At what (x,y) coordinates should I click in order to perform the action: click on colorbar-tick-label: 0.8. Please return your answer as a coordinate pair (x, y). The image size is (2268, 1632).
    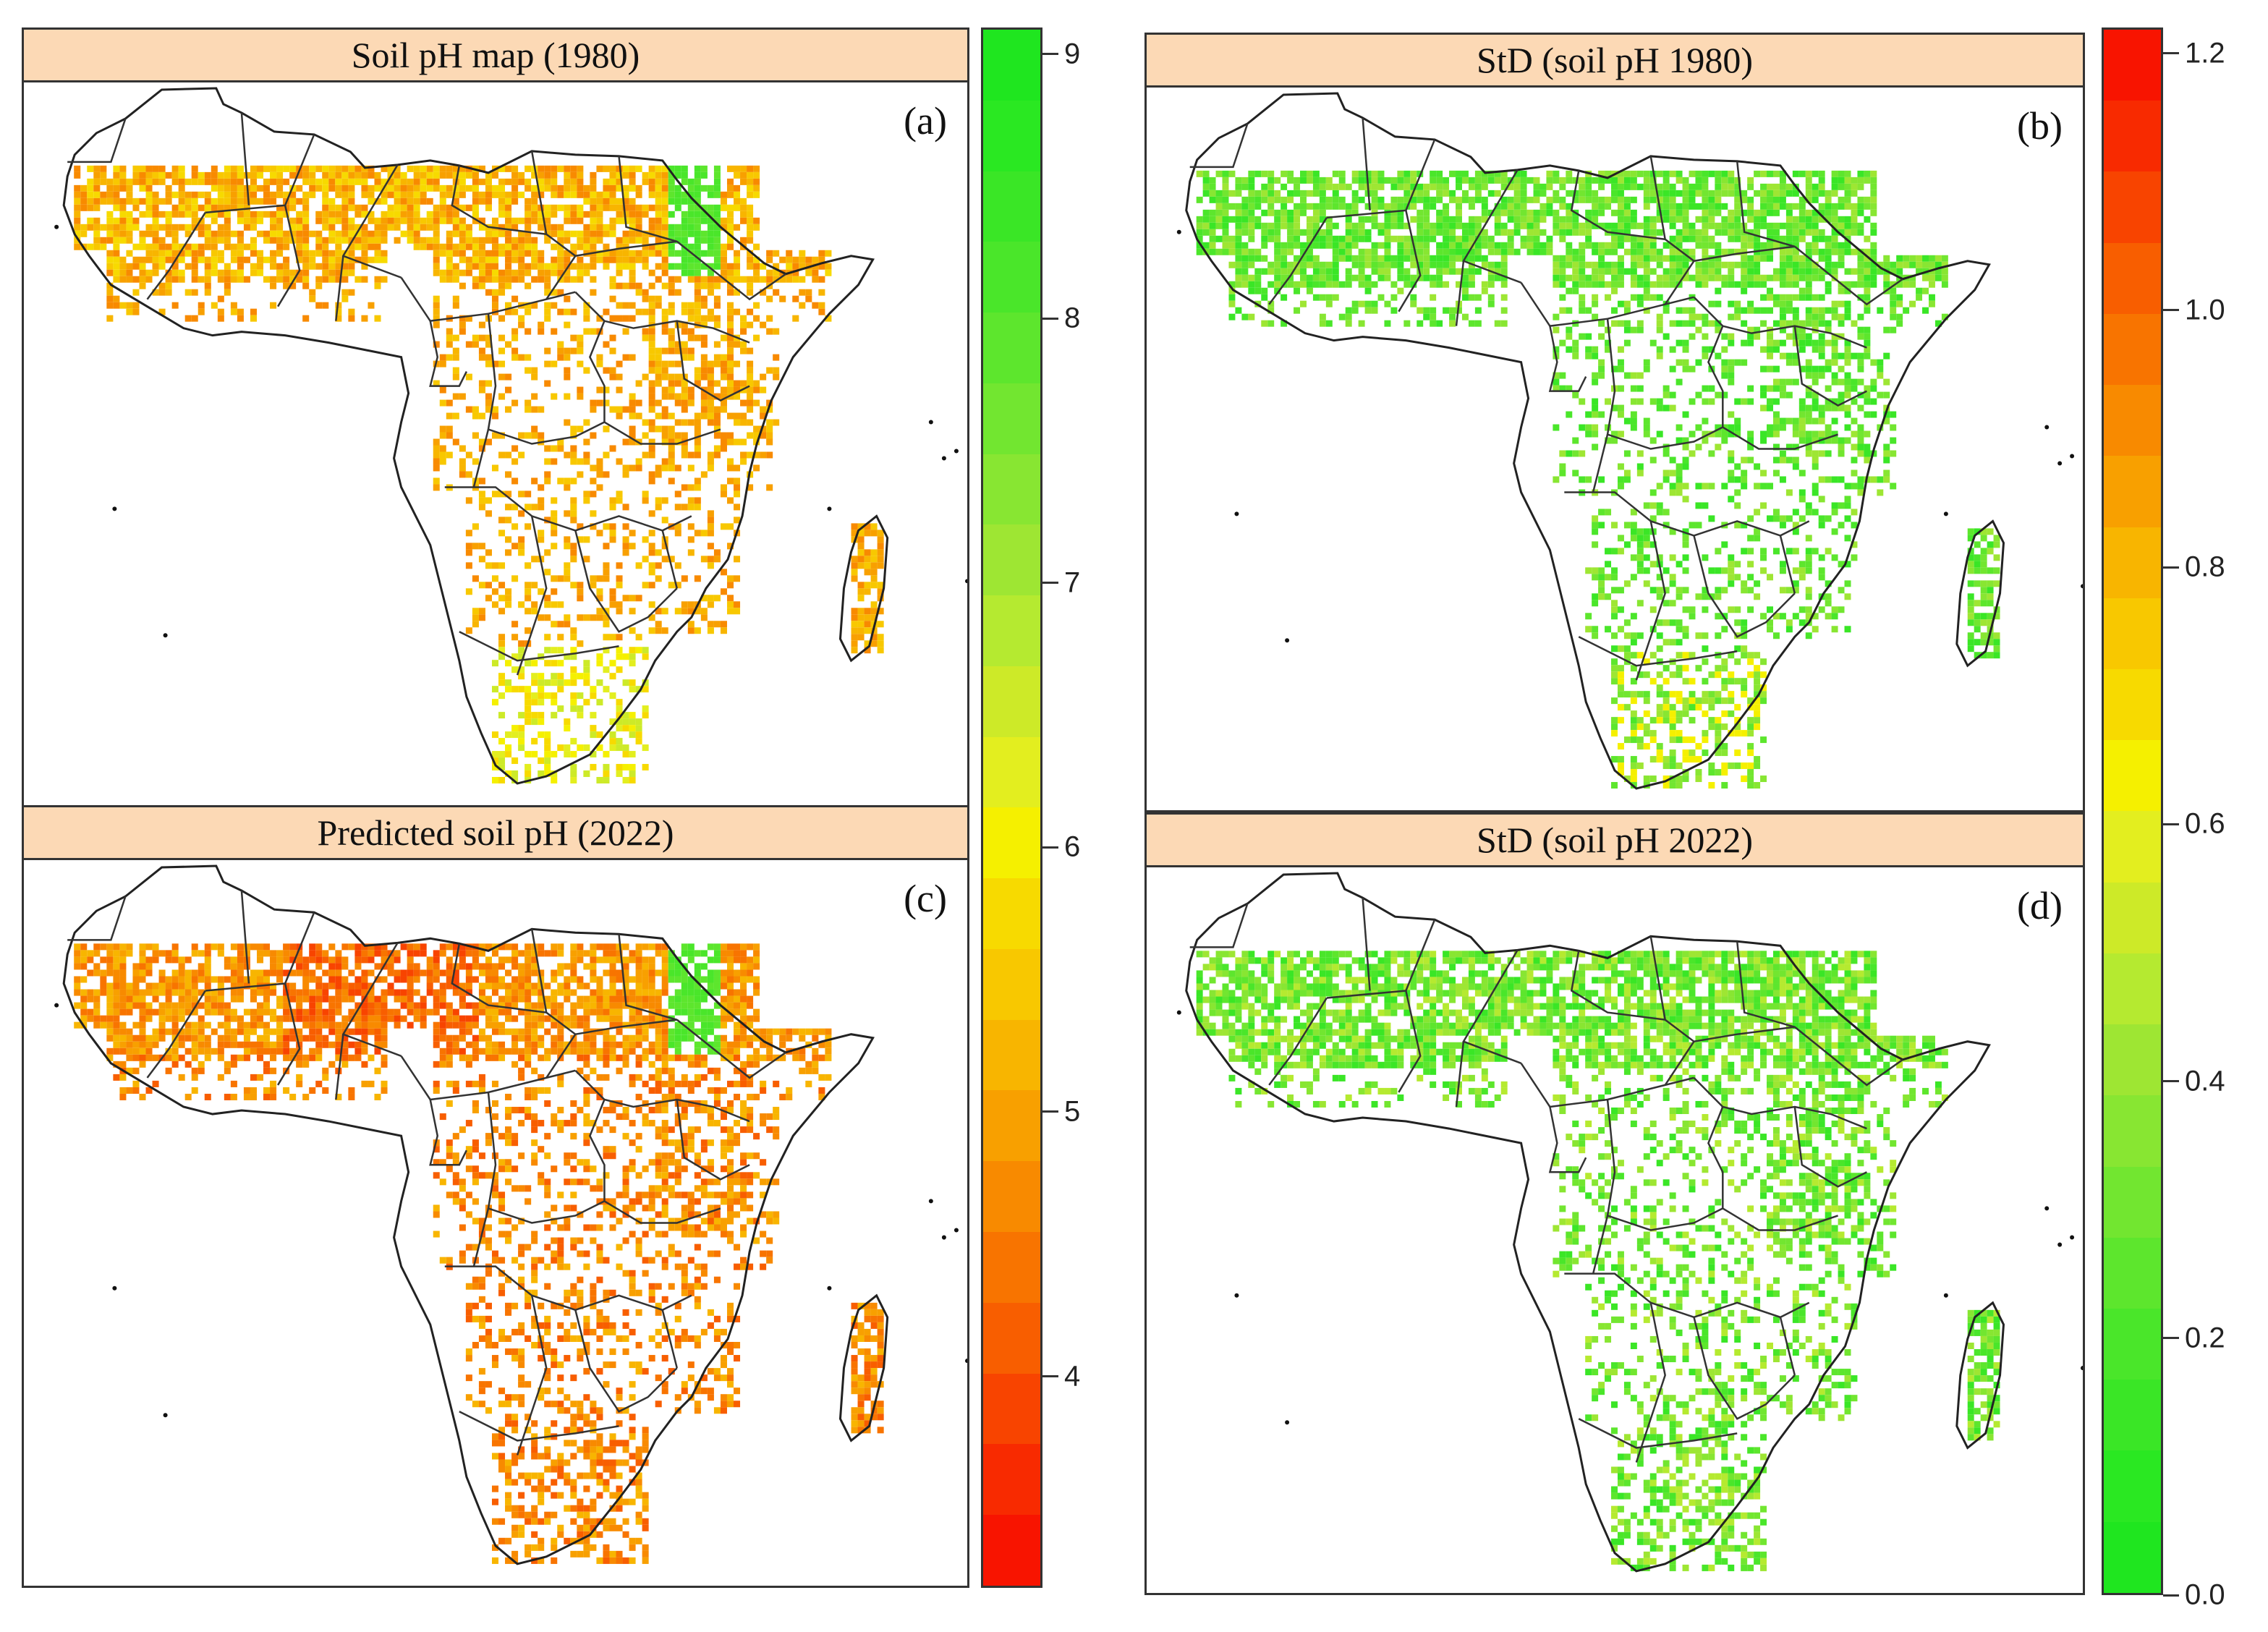
    Looking at the image, I should click on (2205, 567).